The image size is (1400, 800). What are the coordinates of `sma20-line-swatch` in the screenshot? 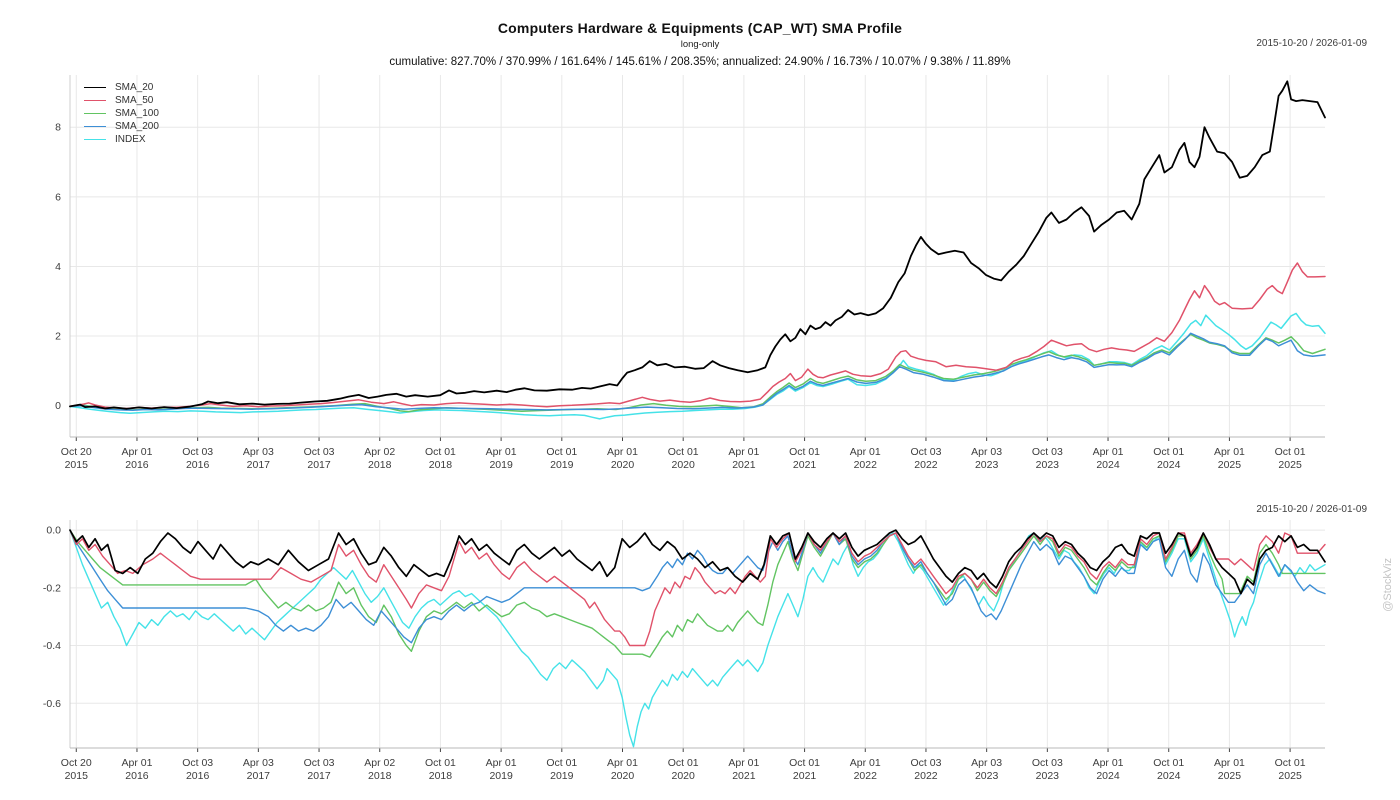 It's located at (95, 87).